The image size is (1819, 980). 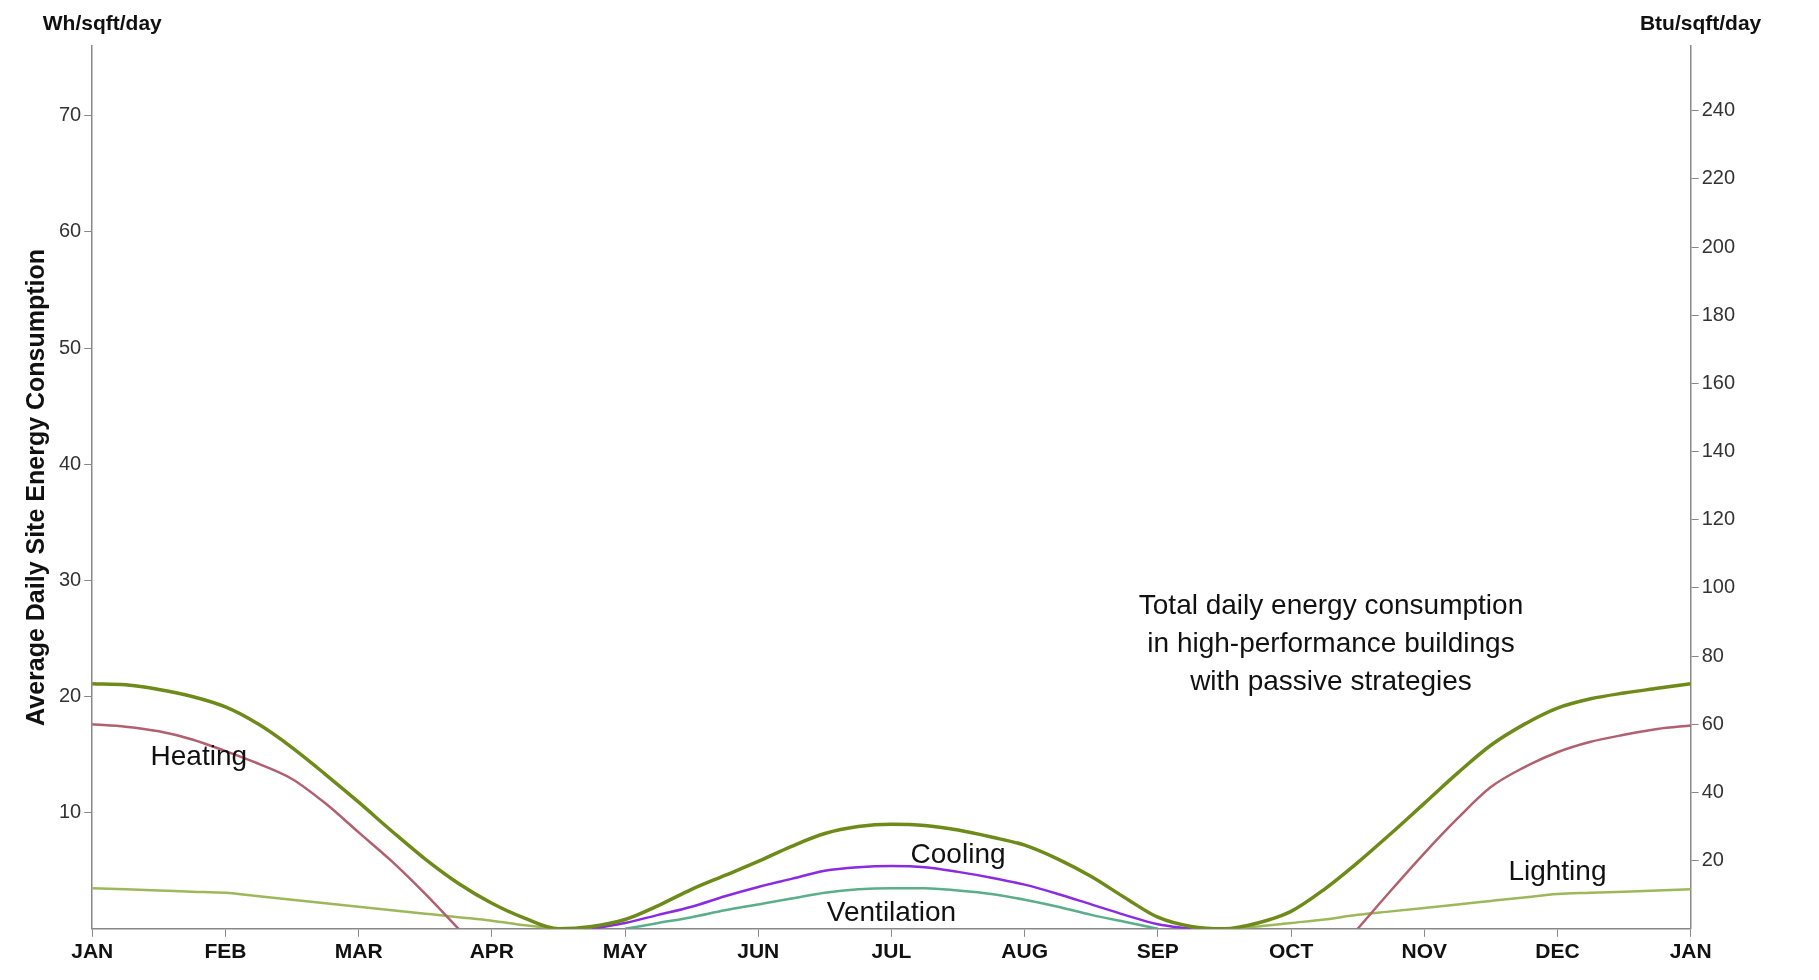 I want to click on y-tick-label: 30, so click(x=70, y=578).